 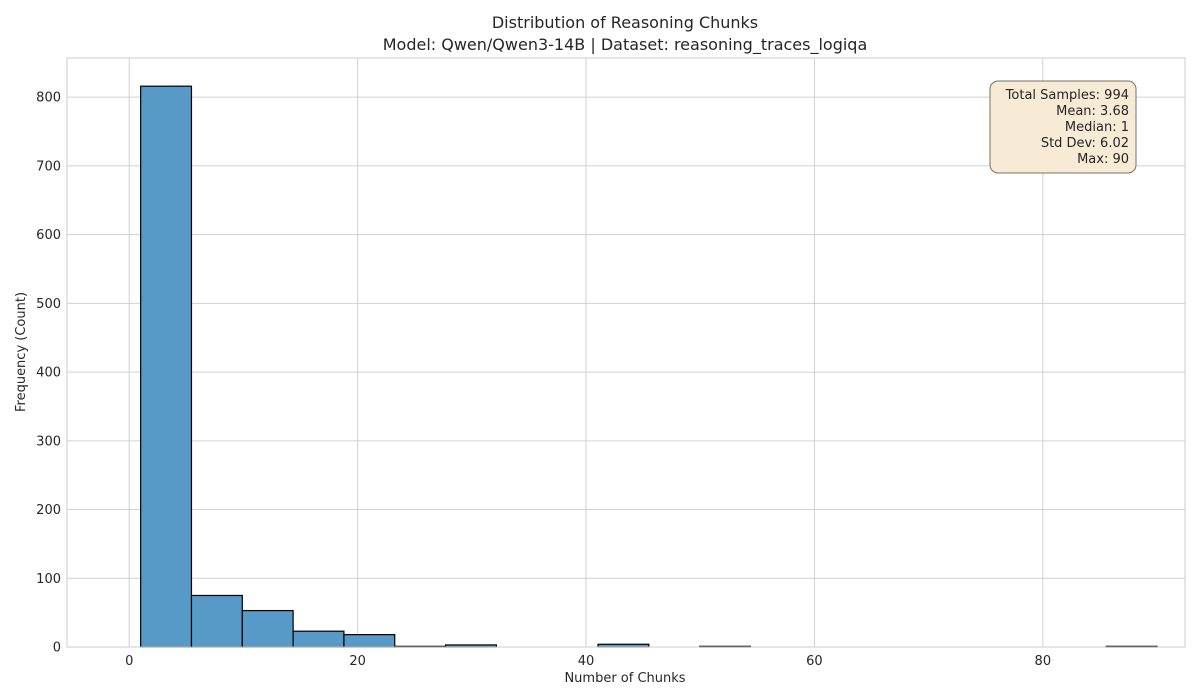 What do you see at coordinates (586, 661) in the screenshot?
I see `x-tick-label: 40` at bounding box center [586, 661].